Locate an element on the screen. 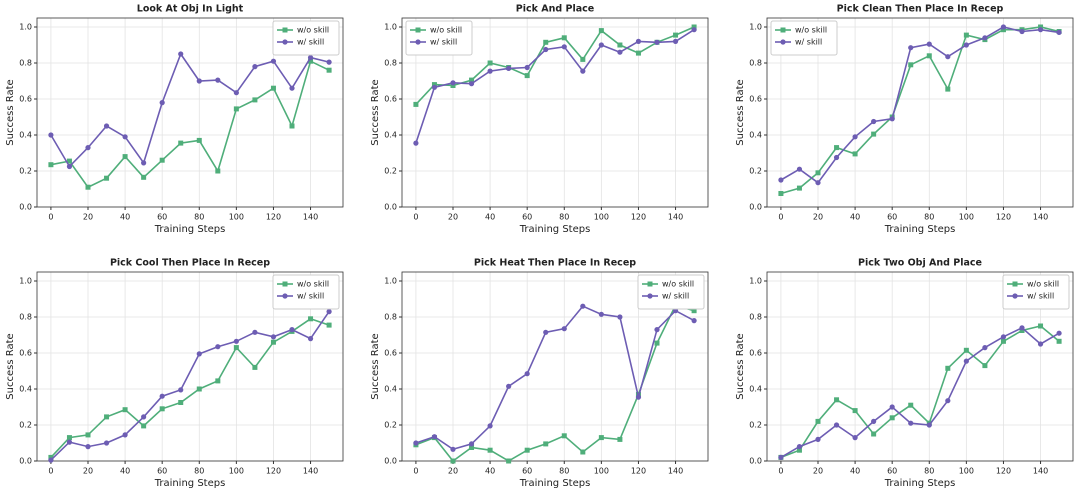 The image size is (1080, 494). x-tick-label: 120 is located at coordinates (273, 471).